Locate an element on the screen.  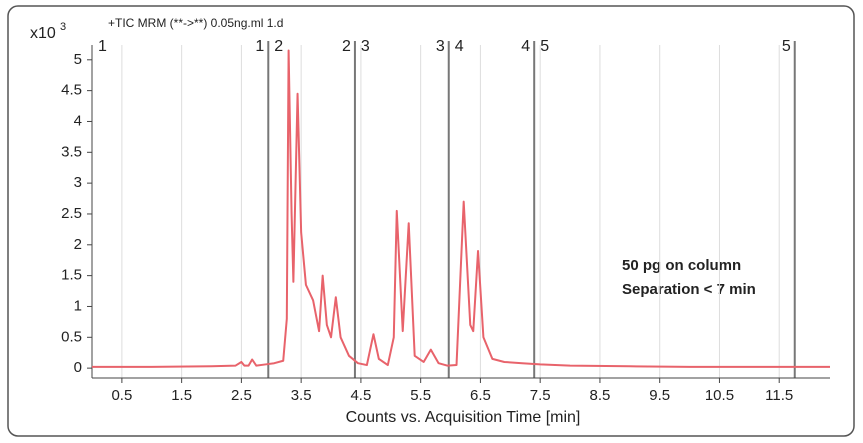
y-tick-label: 2 is located at coordinates (78, 244).